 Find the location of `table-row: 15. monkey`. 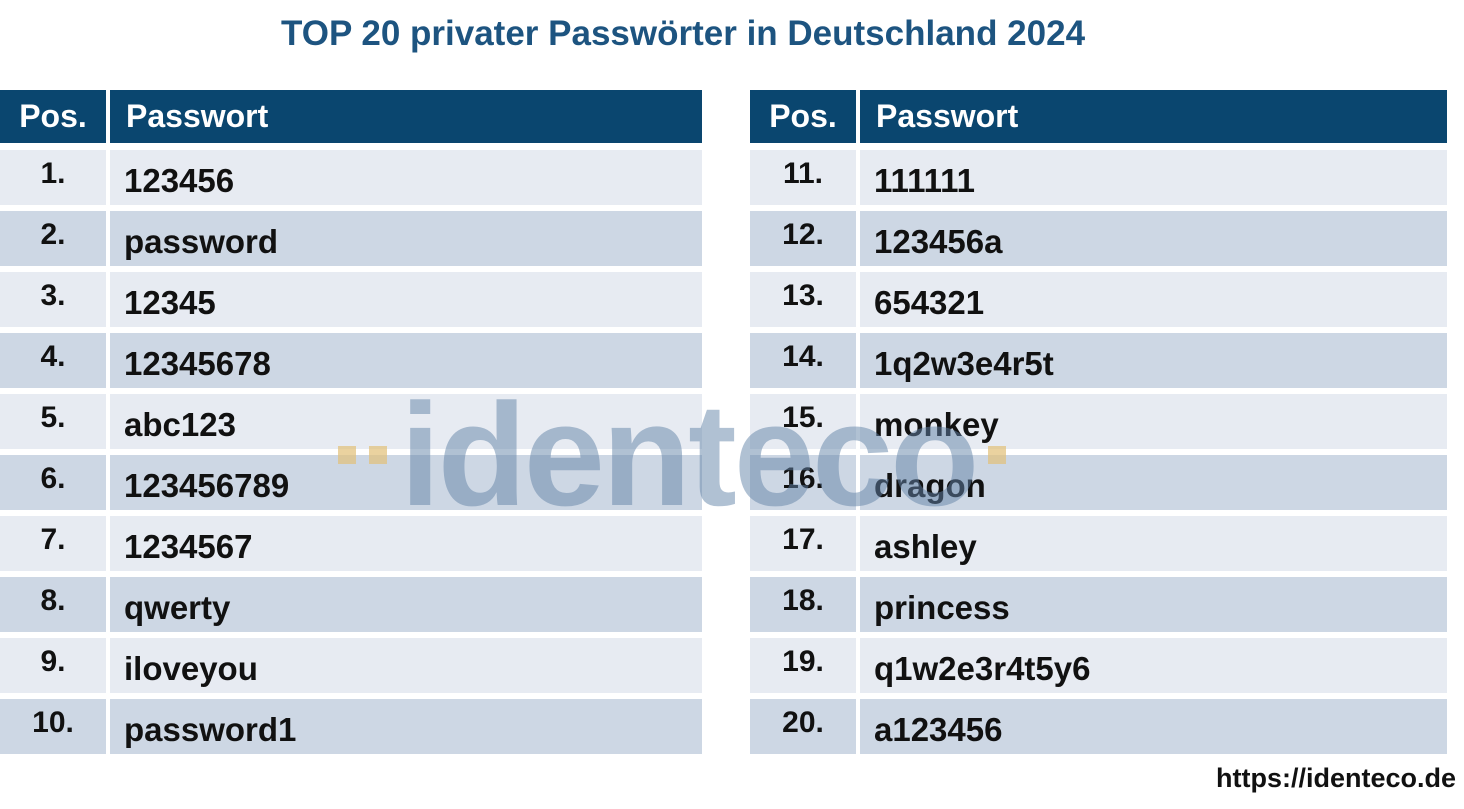

table-row: 15. monkey is located at coordinates (1098, 421).